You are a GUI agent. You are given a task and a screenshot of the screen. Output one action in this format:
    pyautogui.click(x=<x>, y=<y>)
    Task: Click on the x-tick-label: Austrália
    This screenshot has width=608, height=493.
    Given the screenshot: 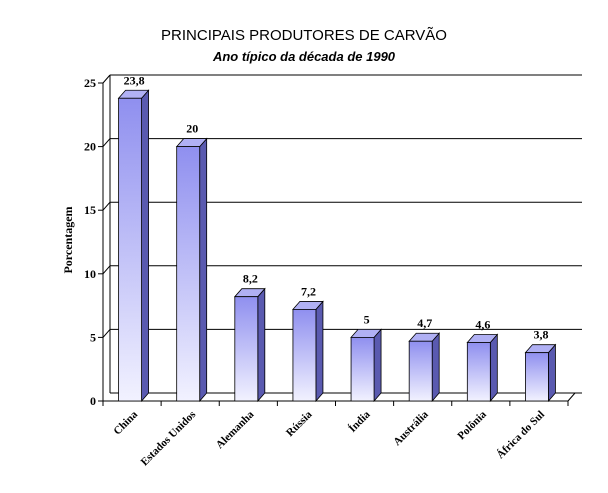 What is the action you would take?
    pyautogui.click(x=411, y=428)
    